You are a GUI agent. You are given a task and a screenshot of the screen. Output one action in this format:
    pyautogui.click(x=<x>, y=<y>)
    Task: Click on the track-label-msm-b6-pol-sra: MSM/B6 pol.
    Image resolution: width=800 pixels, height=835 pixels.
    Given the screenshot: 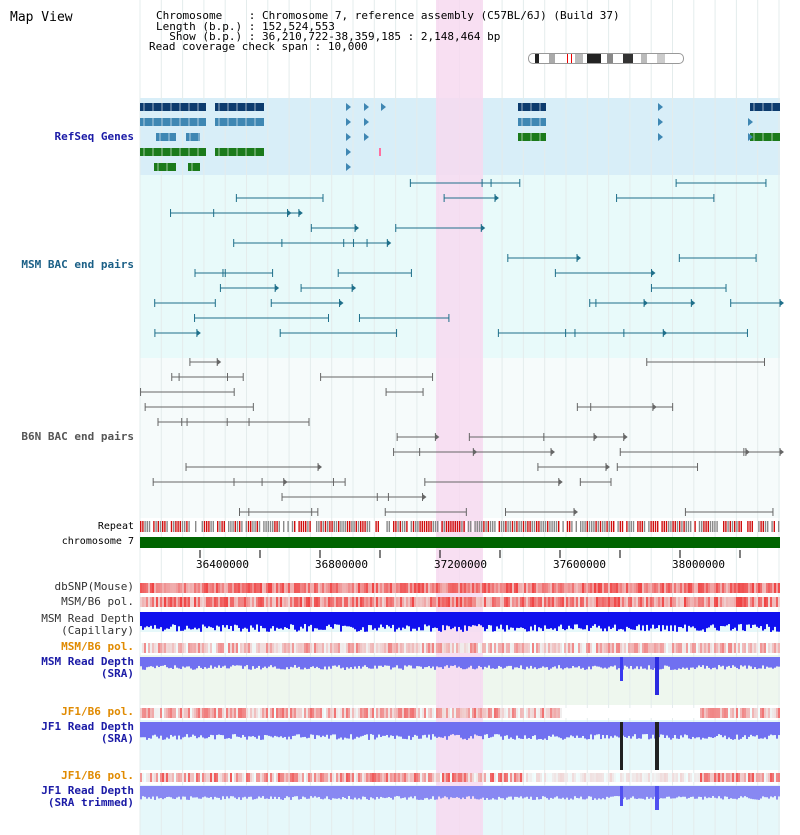 What is the action you would take?
    pyautogui.click(x=97, y=646)
    